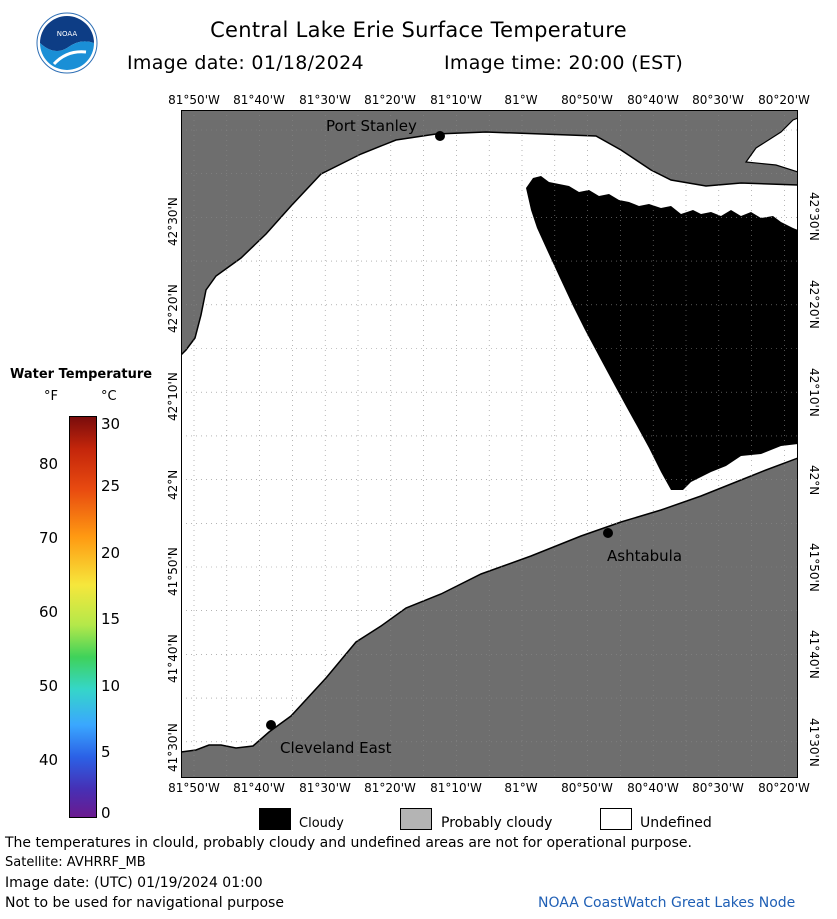 The height and width of the screenshot is (919, 837). What do you see at coordinates (616, 819) in the screenshot?
I see `legend-undefined-swatch` at bounding box center [616, 819].